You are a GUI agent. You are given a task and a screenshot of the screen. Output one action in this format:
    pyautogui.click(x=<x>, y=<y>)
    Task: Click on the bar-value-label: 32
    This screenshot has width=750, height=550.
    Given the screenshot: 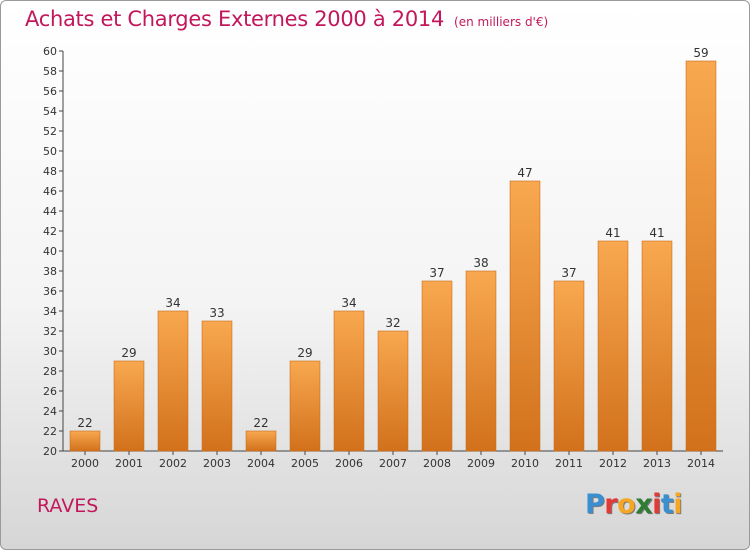 What is the action you would take?
    pyautogui.click(x=392, y=323)
    